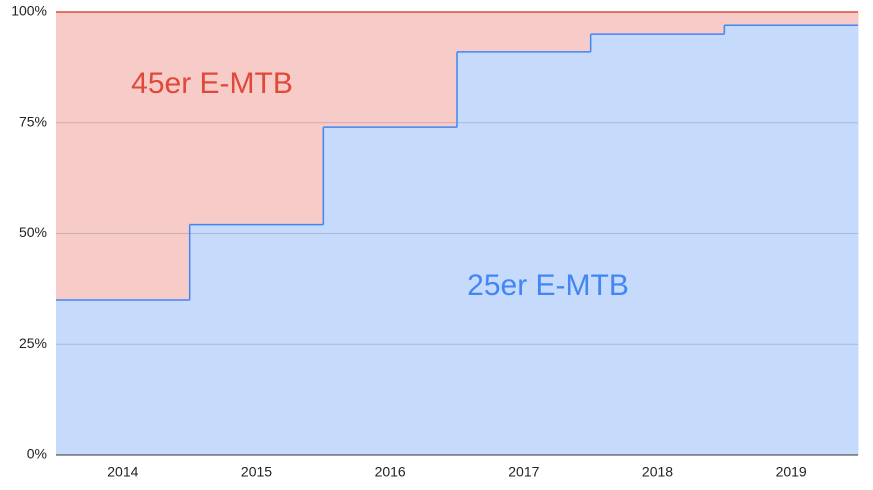  What do you see at coordinates (29, 11) in the screenshot?
I see `y-tick-label: 100%` at bounding box center [29, 11].